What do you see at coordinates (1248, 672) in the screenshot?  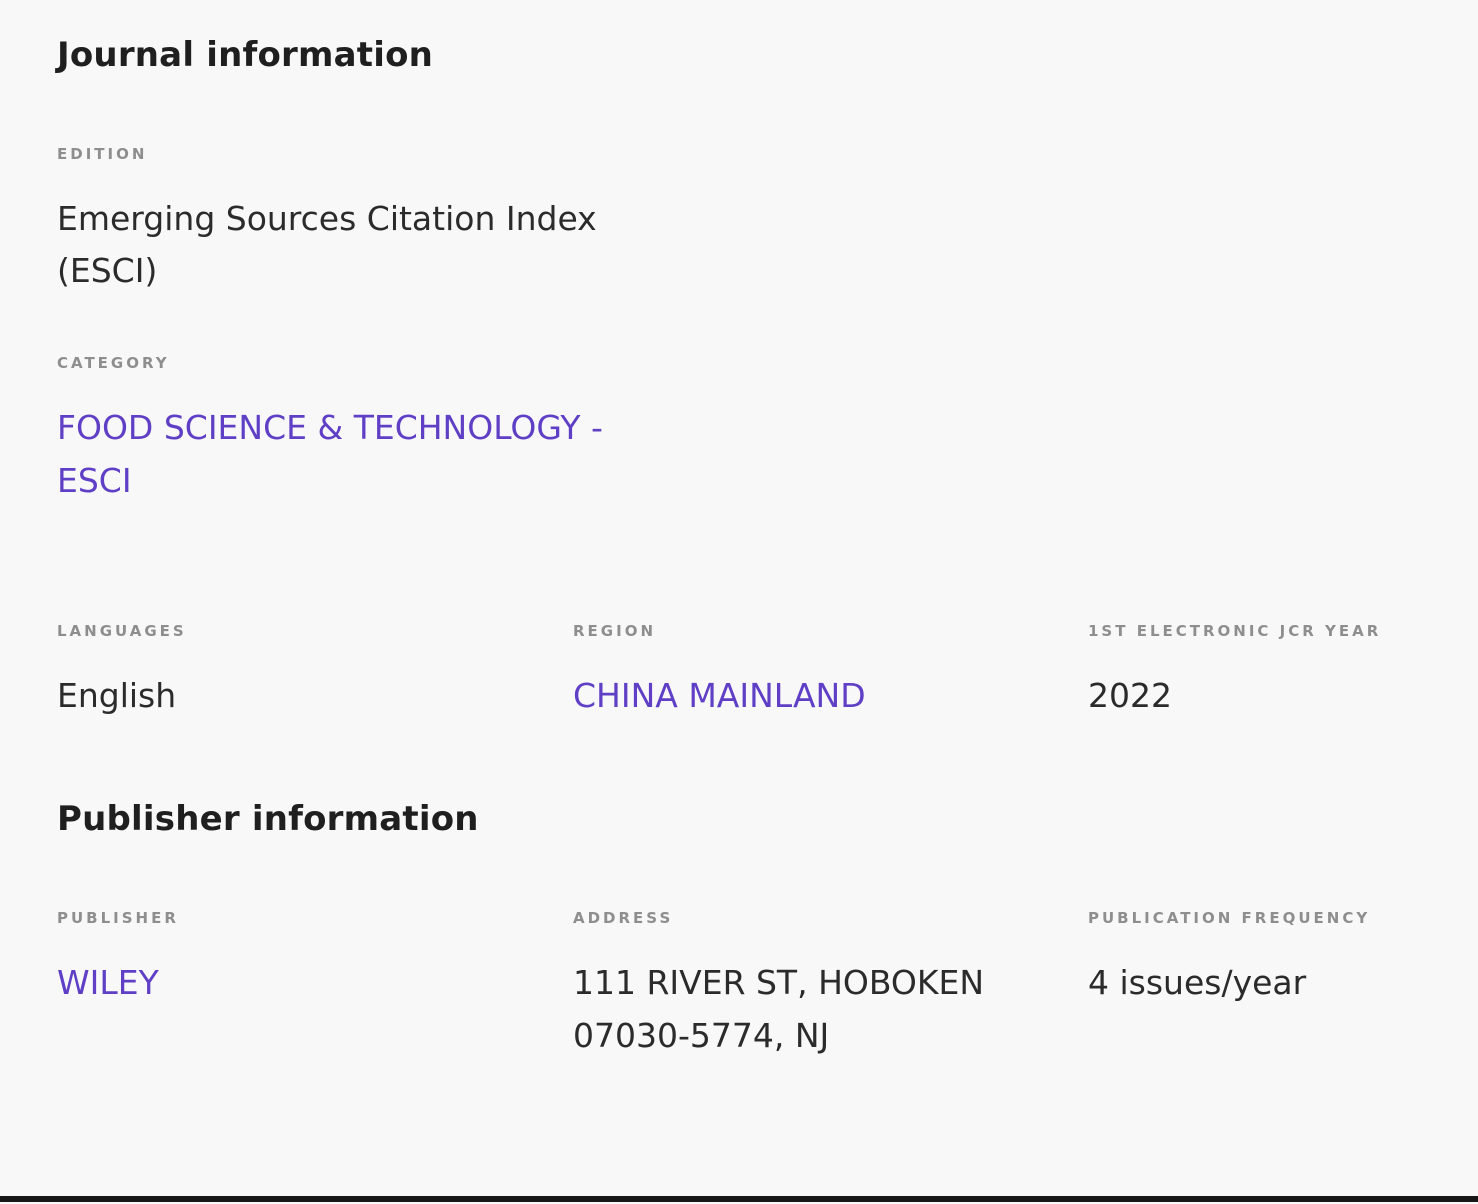 I see `first-electronic-jcr-year-field: 1ST ELECTRONIC JCR YEAR 2022` at bounding box center [1248, 672].